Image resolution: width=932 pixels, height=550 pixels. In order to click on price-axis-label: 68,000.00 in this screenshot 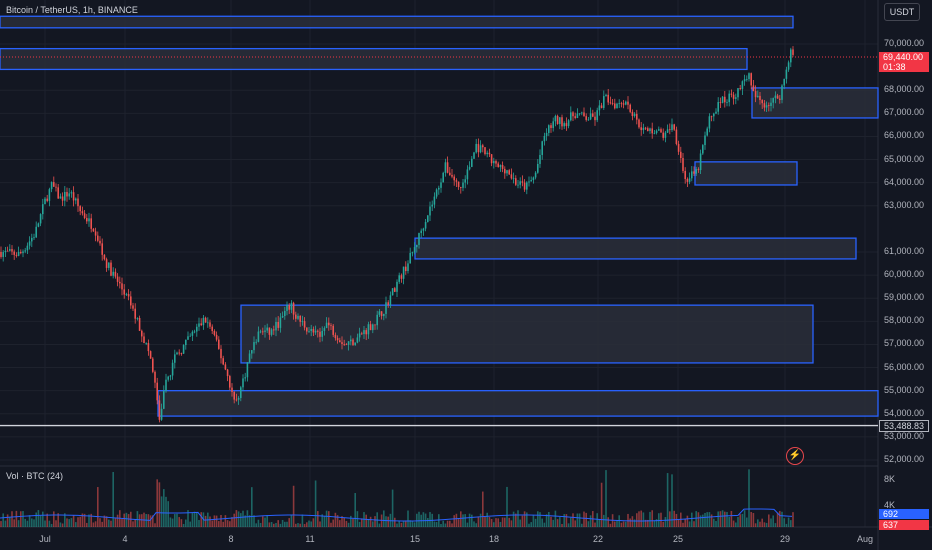, I will do `click(904, 89)`.